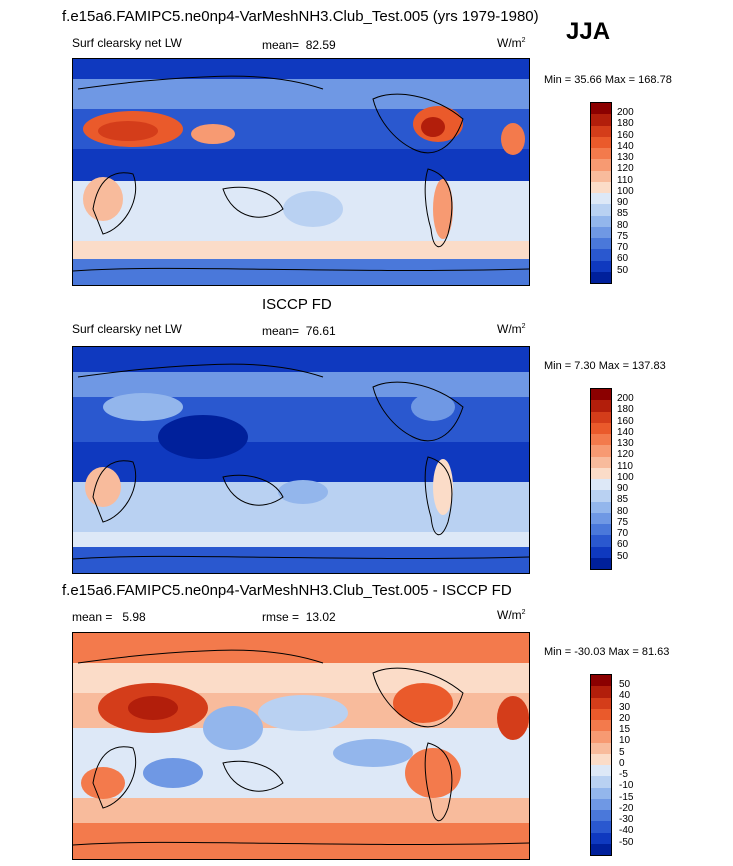 This screenshot has height=866, width=733. What do you see at coordinates (127, 43) in the screenshot?
I see `panel1-variable: Surf clearsky net LW` at bounding box center [127, 43].